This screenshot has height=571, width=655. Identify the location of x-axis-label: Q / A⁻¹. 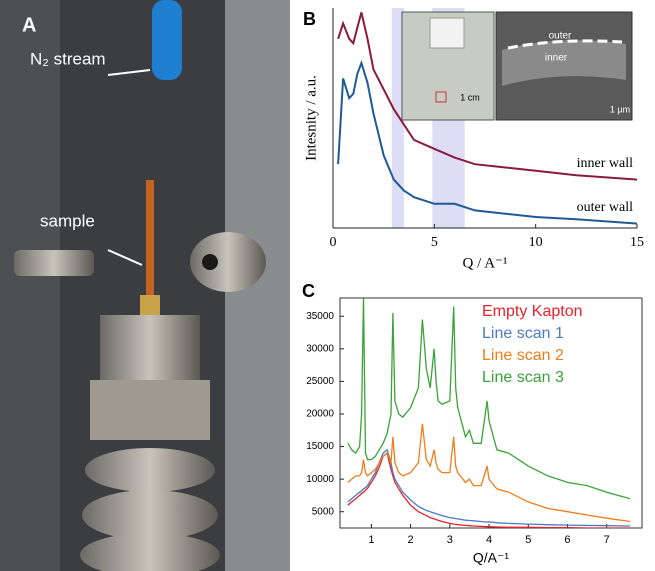
(485, 263).